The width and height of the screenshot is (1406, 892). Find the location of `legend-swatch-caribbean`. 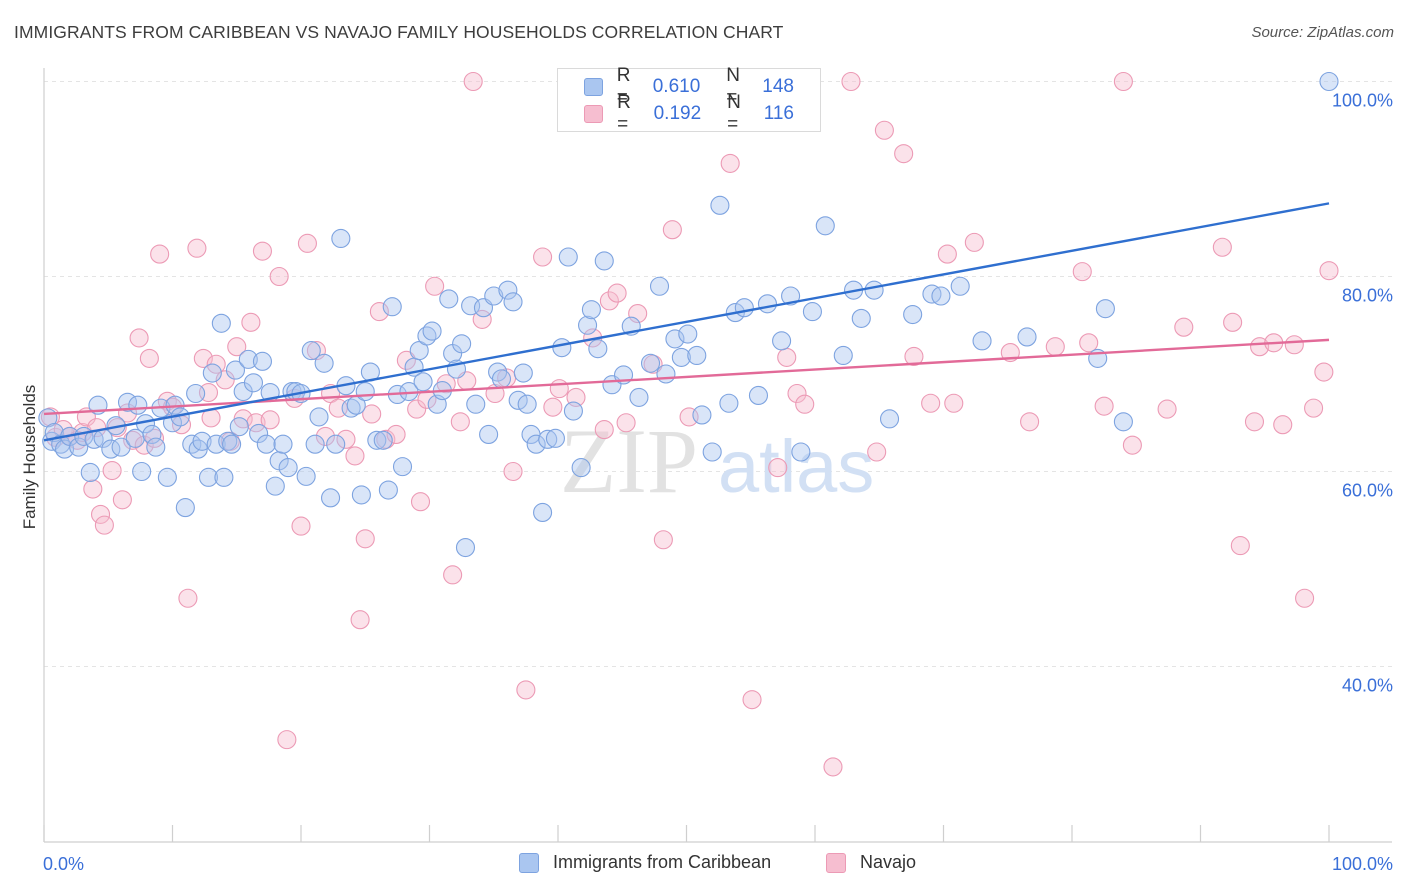

legend-swatch-caribbean is located at coordinates (529, 862).